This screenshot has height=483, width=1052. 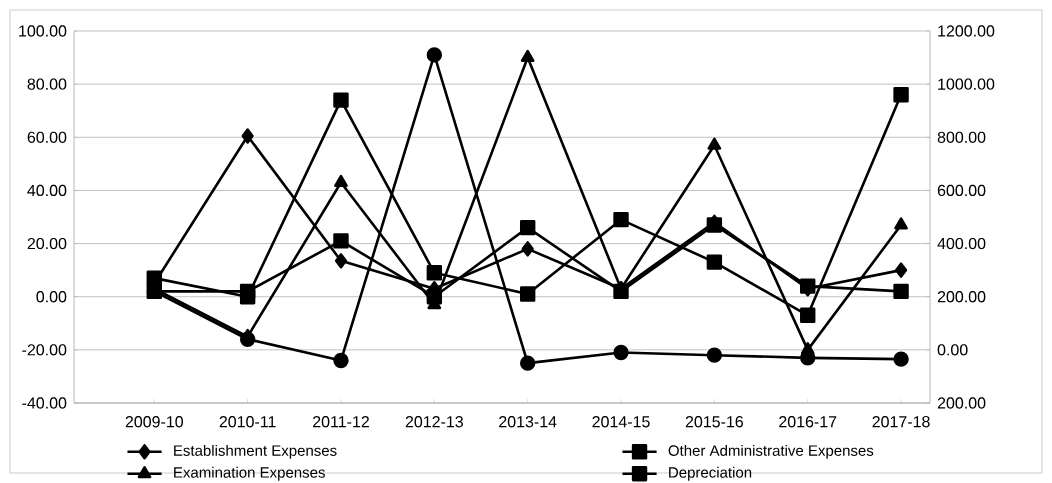 What do you see at coordinates (255, 451) in the screenshot?
I see `legend-label: Establishment Expenses` at bounding box center [255, 451].